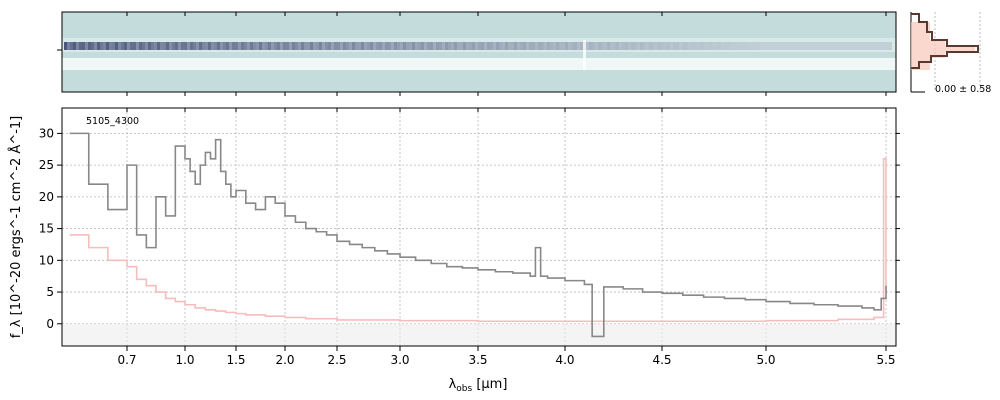 This screenshot has height=400, width=1000. What do you see at coordinates (46, 165) in the screenshot?
I see `y-tick-label: 25` at bounding box center [46, 165].